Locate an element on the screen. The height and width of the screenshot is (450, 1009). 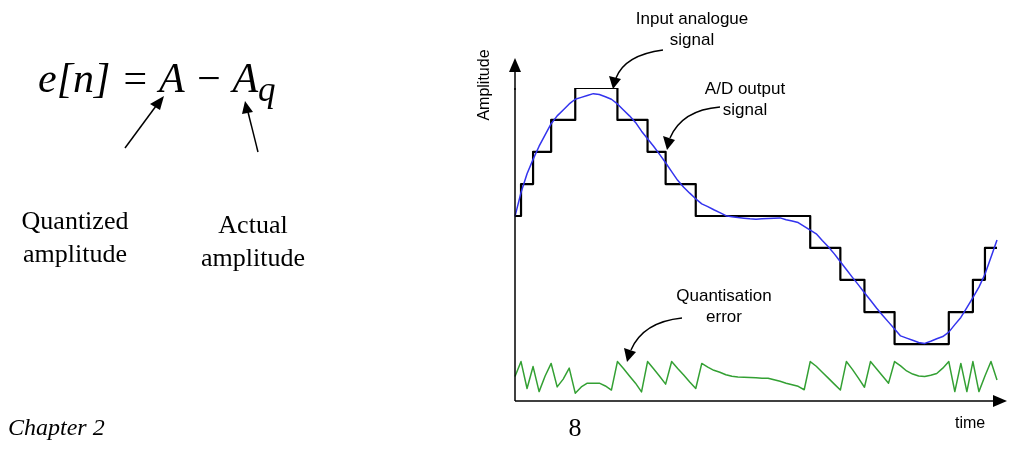
text: Input analogue signal is located at coordinates (692, 29).